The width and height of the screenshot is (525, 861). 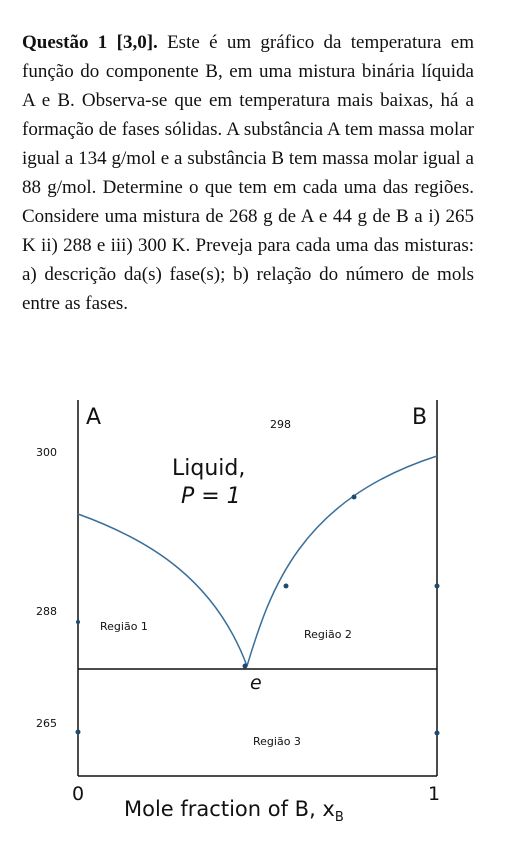 I want to click on marker-liquidus-b-upper, so click(x=354, y=497).